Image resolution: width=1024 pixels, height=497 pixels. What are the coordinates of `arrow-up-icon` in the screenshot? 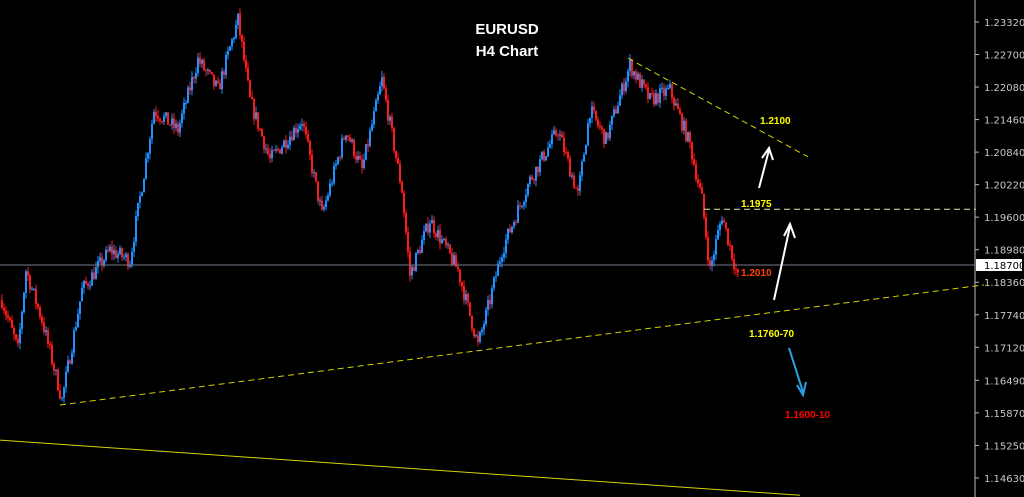 It's located at (784, 261).